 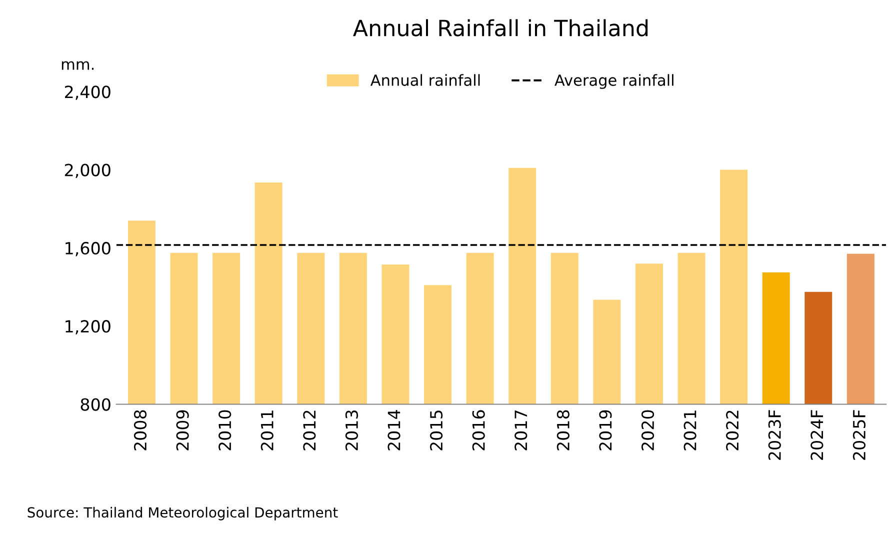 What do you see at coordinates (425, 80) in the screenshot?
I see `legend-label: Annual rainfall` at bounding box center [425, 80].